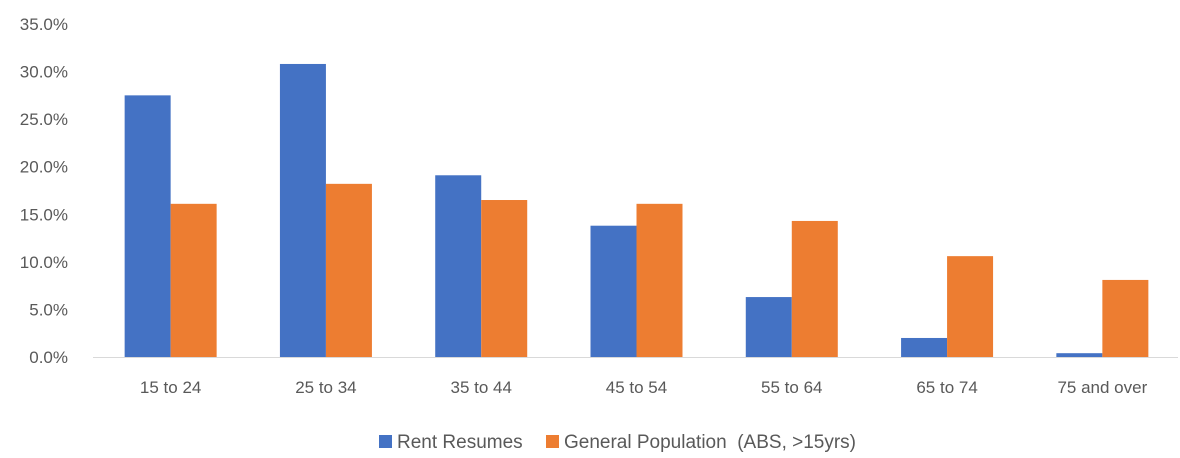 The width and height of the screenshot is (1180, 458). Describe the element at coordinates (791, 387) in the screenshot. I see `x-tick-label: 55 to 64` at that location.